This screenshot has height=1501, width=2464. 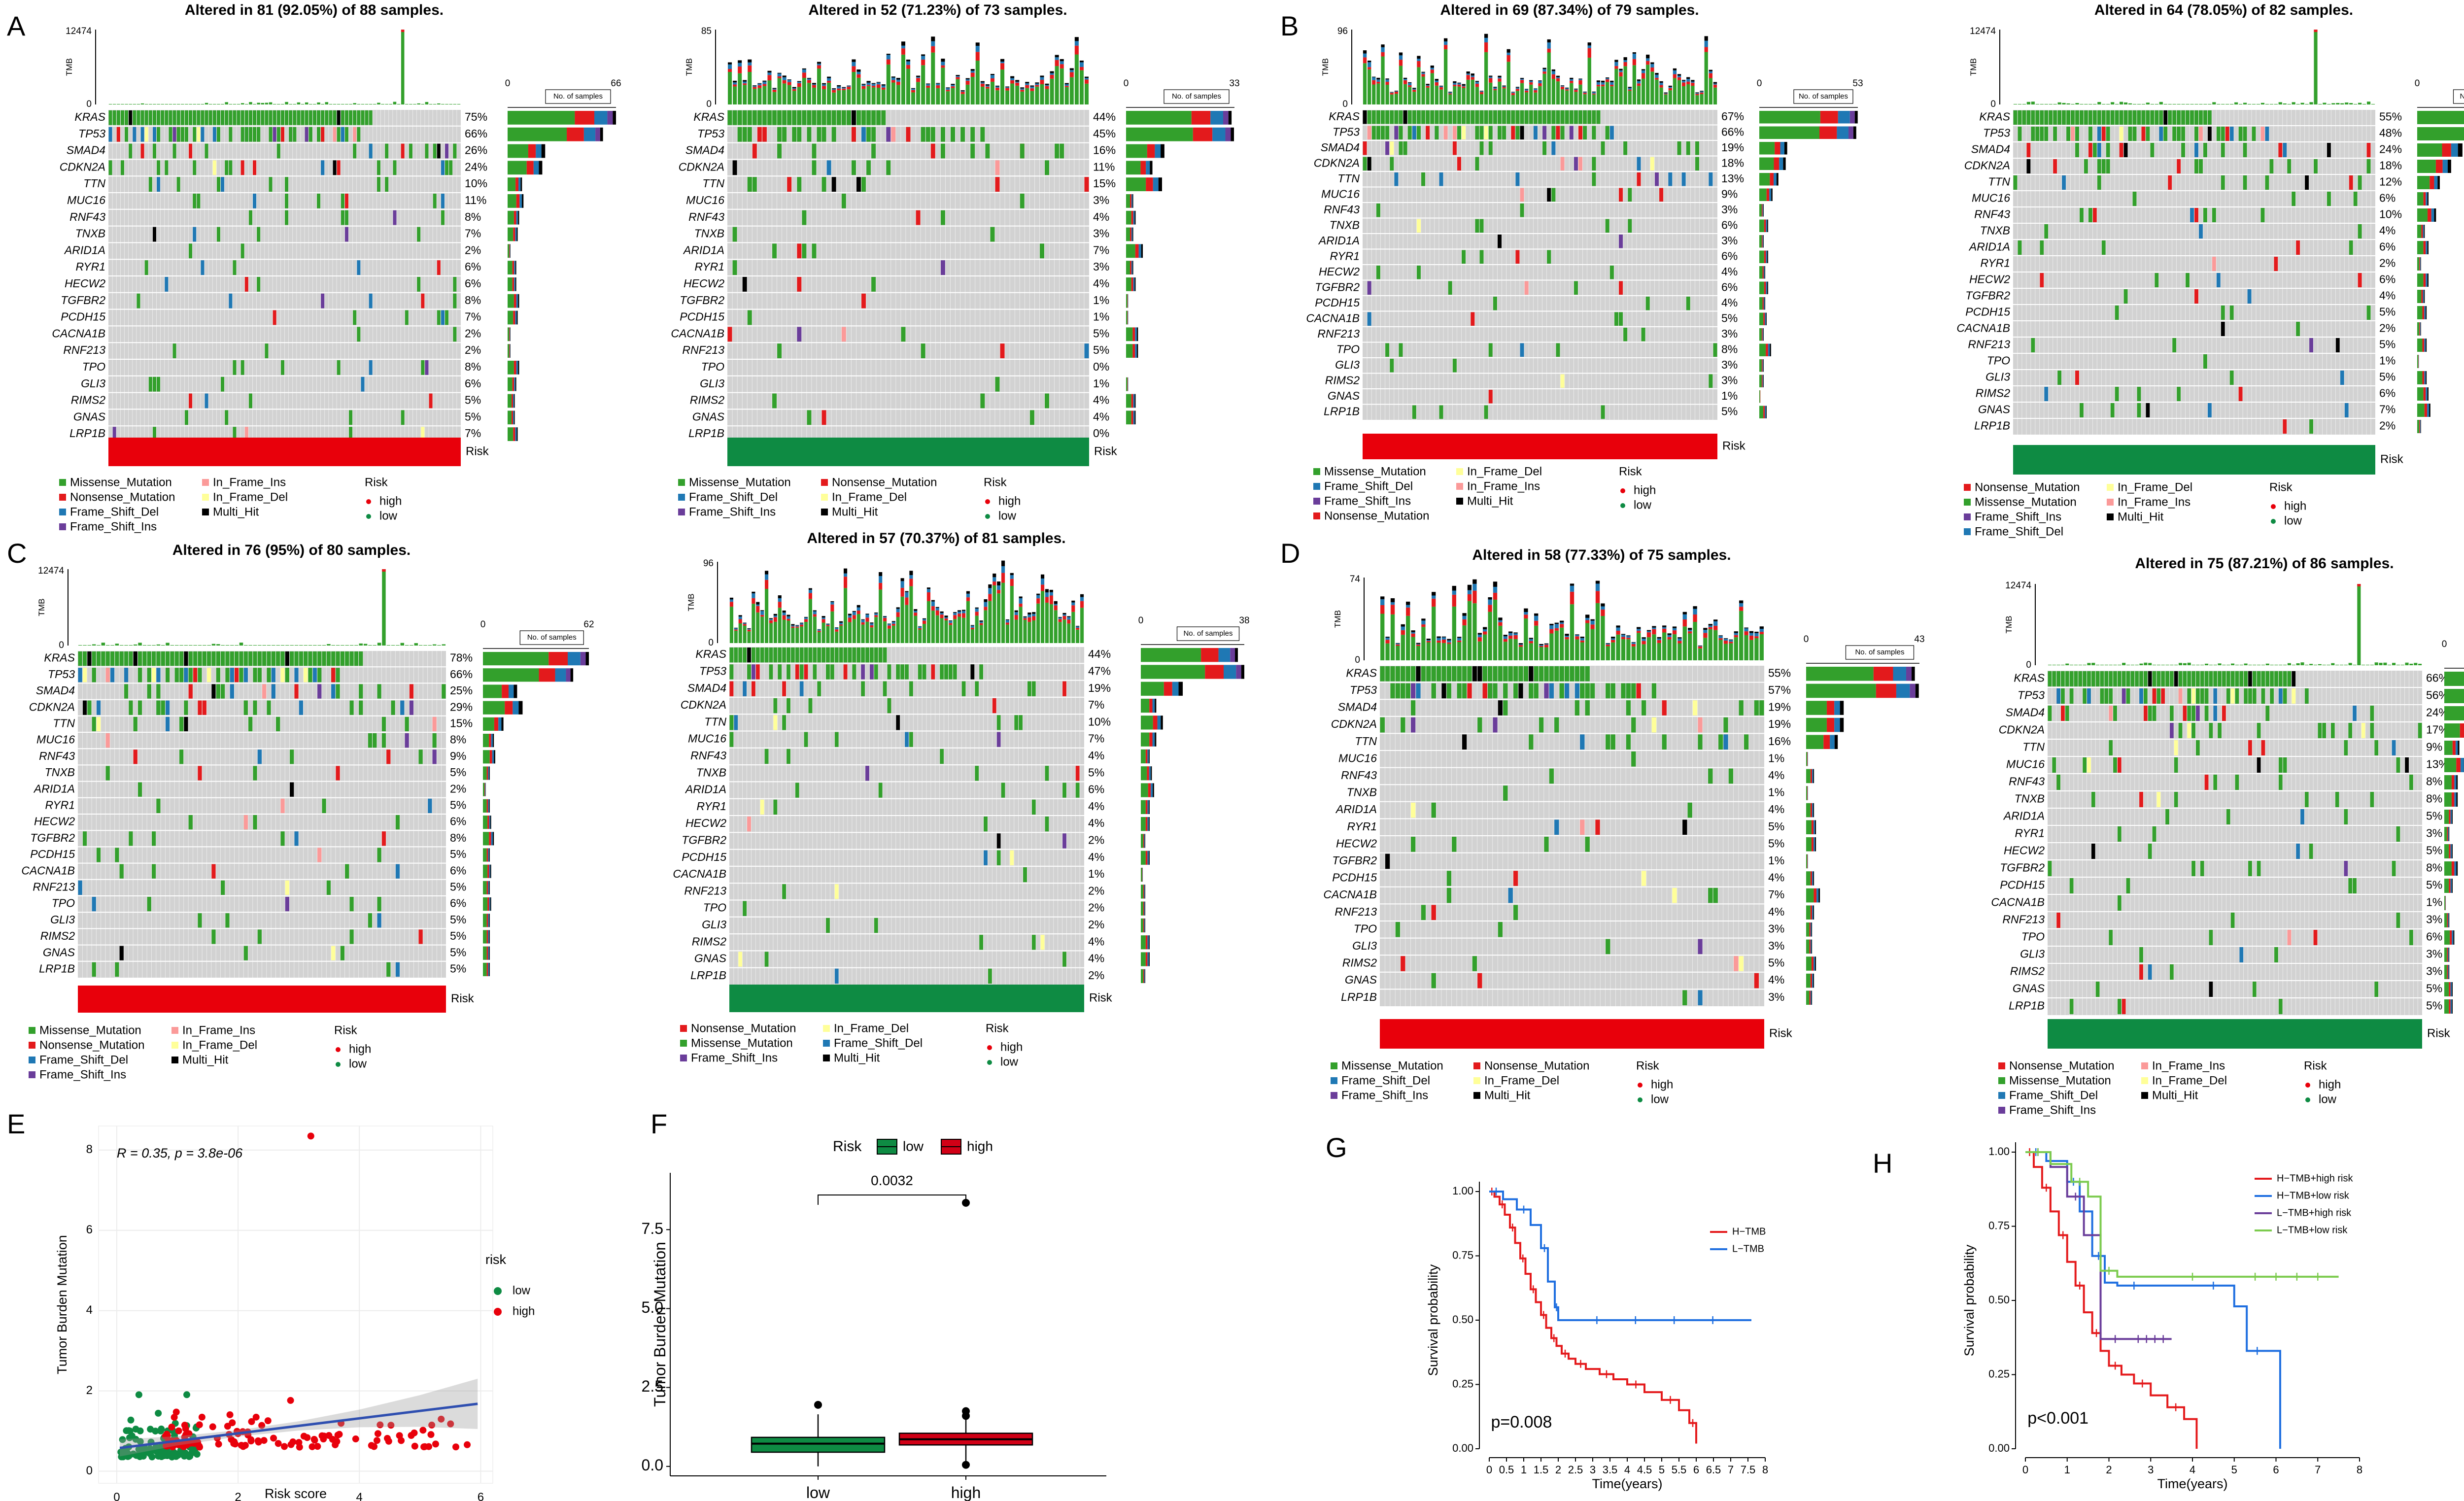 I want to click on gene-percent: 10%, so click(x=476, y=183).